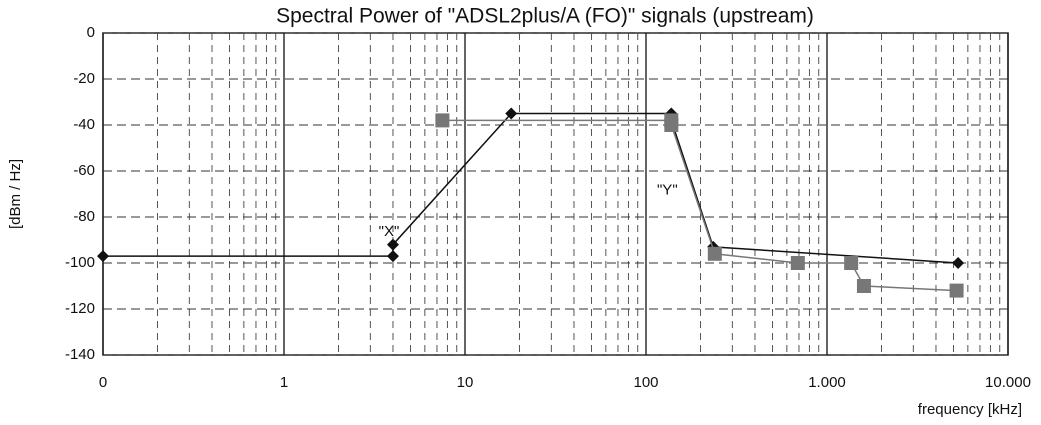 This screenshot has width=1041, height=425. Describe the element at coordinates (284, 382) in the screenshot. I see `x-tick-label: 1` at that location.